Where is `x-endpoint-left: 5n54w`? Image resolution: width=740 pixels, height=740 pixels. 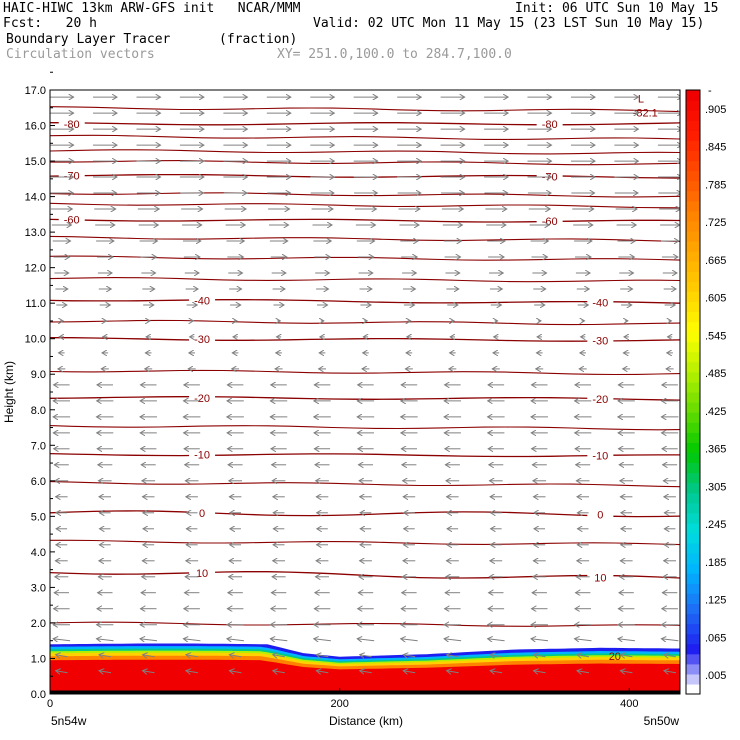
x-endpoint-left: 5n54w is located at coordinates (69, 721).